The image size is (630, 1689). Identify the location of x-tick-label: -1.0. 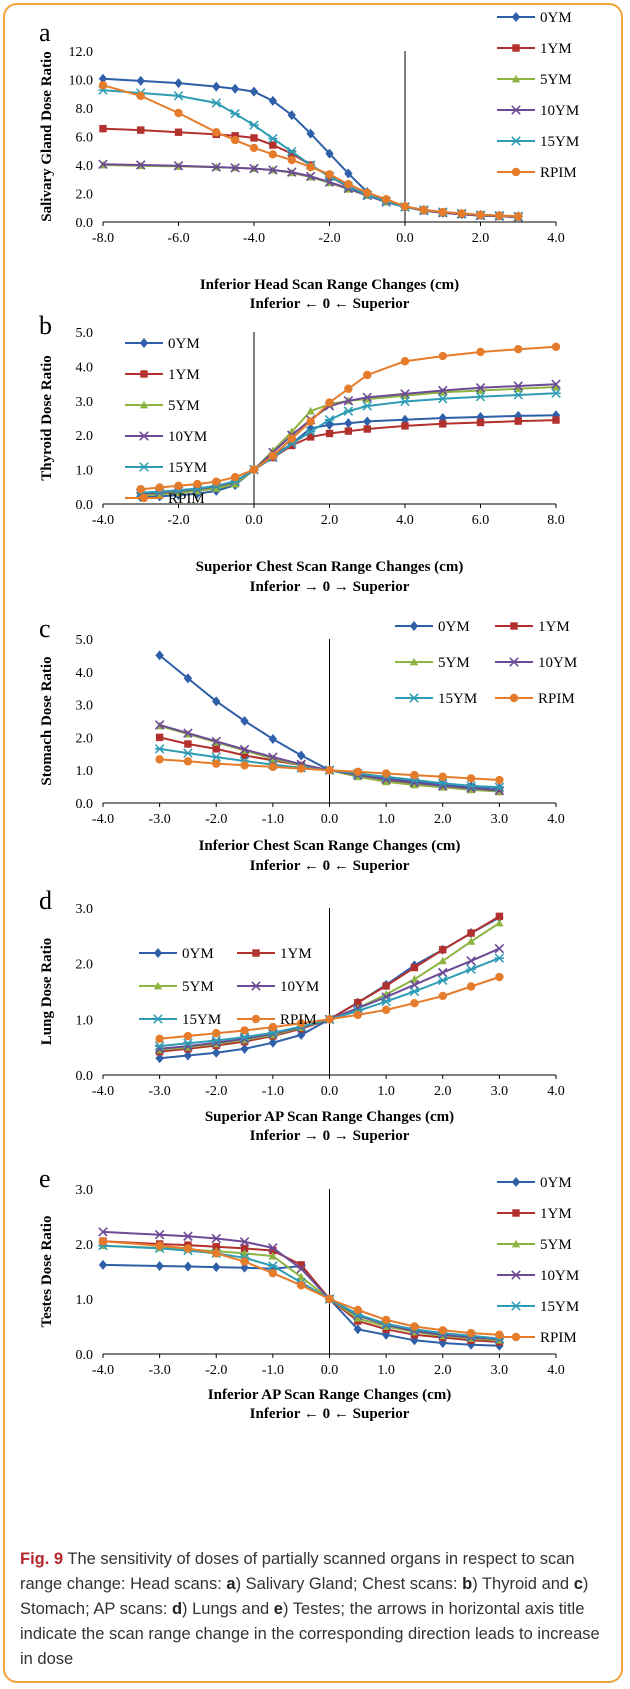
(273, 1091).